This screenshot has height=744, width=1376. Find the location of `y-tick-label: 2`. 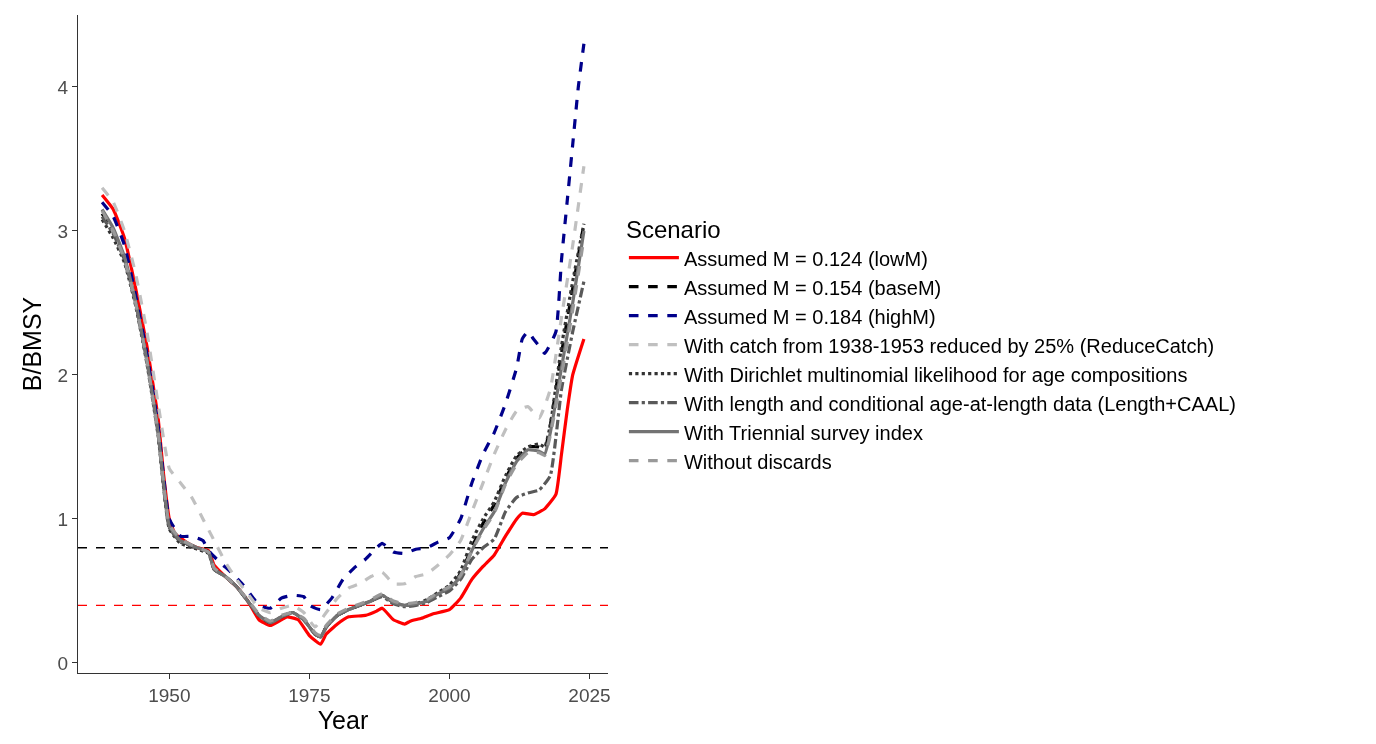

y-tick-label: 2 is located at coordinates (63, 375).